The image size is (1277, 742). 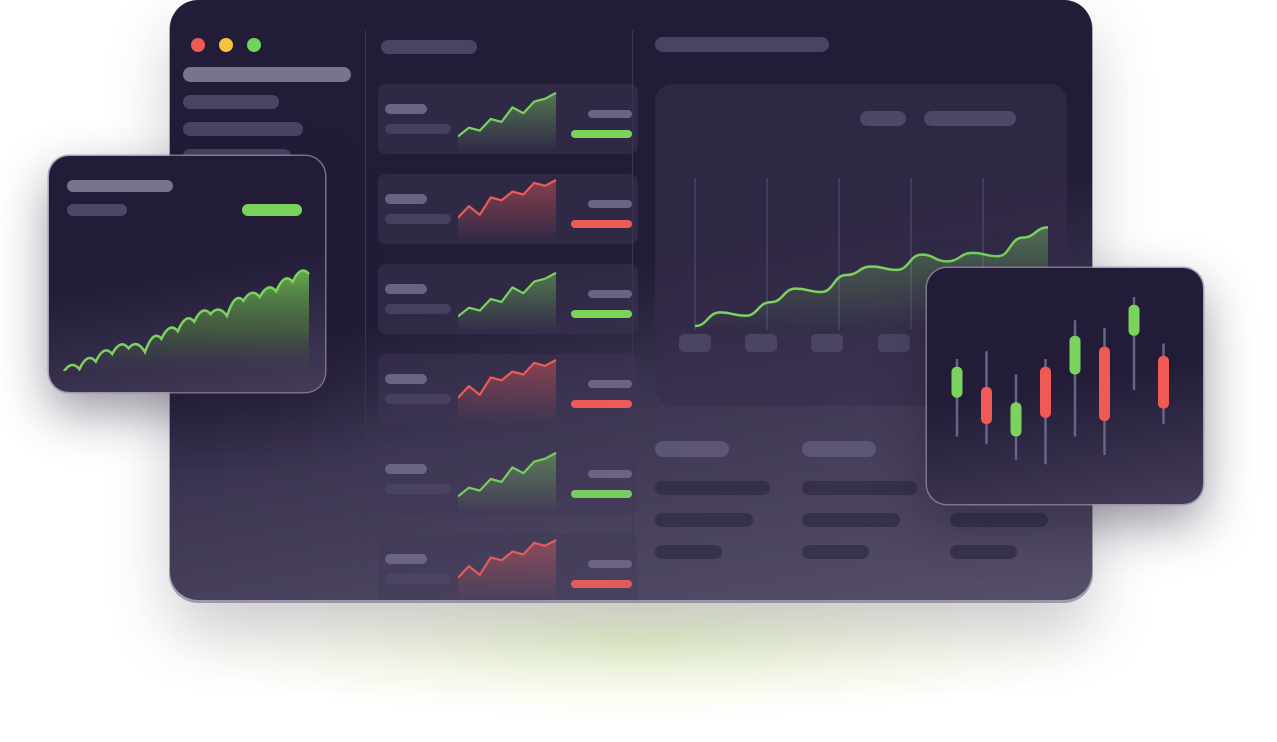 I want to click on sidebar-item-active, so click(x=267, y=74).